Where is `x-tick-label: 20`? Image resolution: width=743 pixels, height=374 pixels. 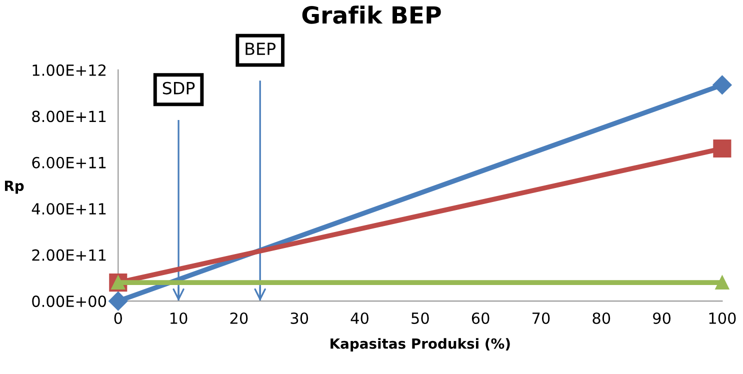
x-tick-label: 20 is located at coordinates (239, 318).